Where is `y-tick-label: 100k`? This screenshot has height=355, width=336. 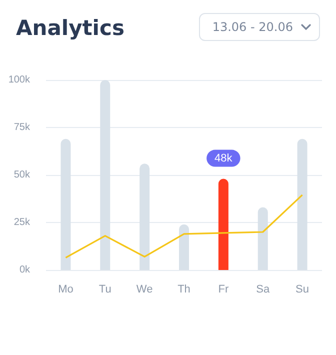
y-tick-label: 100k is located at coordinates (19, 80).